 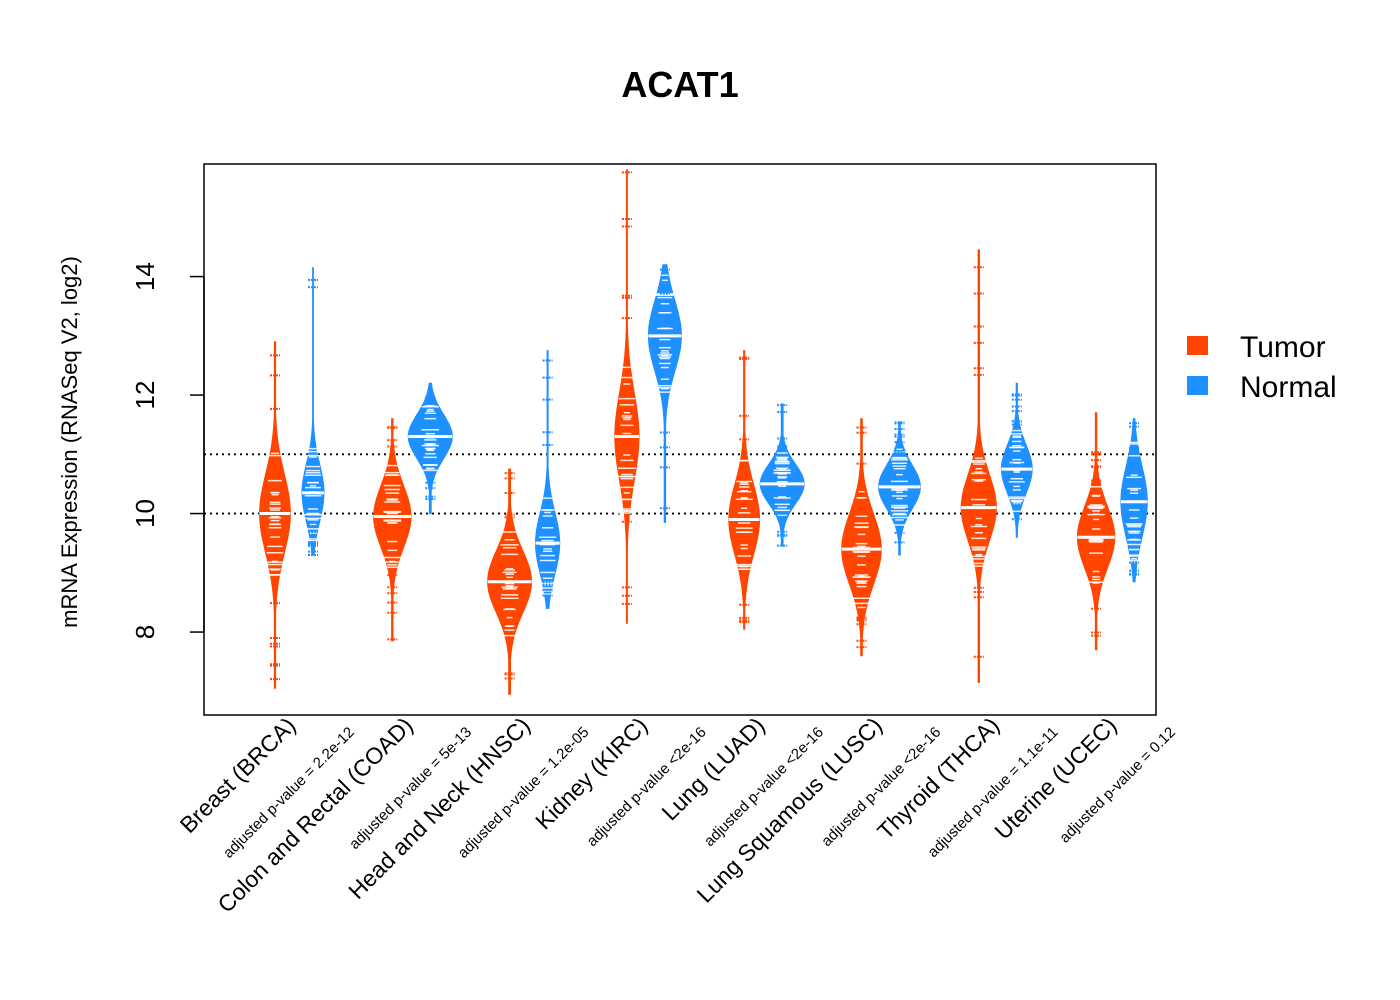 What do you see at coordinates (145, 632) in the screenshot?
I see `y-tick-label: 8` at bounding box center [145, 632].